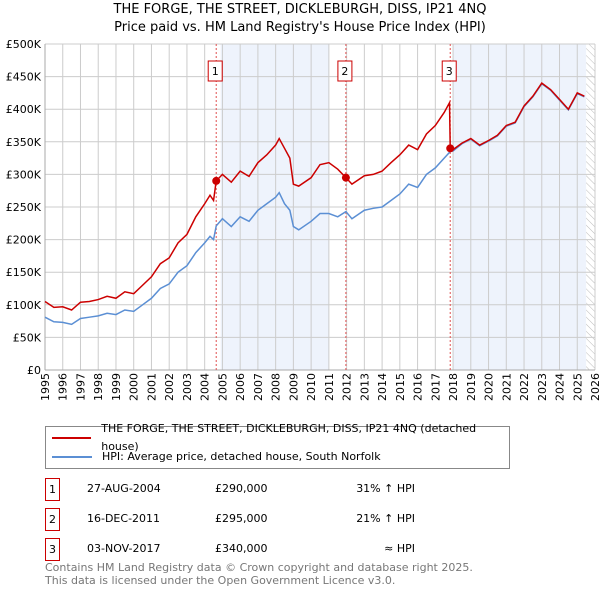 This screenshot has width=600, height=590. Describe the element at coordinates (72, 457) in the screenshot. I see `legend-swatch-blue` at that location.